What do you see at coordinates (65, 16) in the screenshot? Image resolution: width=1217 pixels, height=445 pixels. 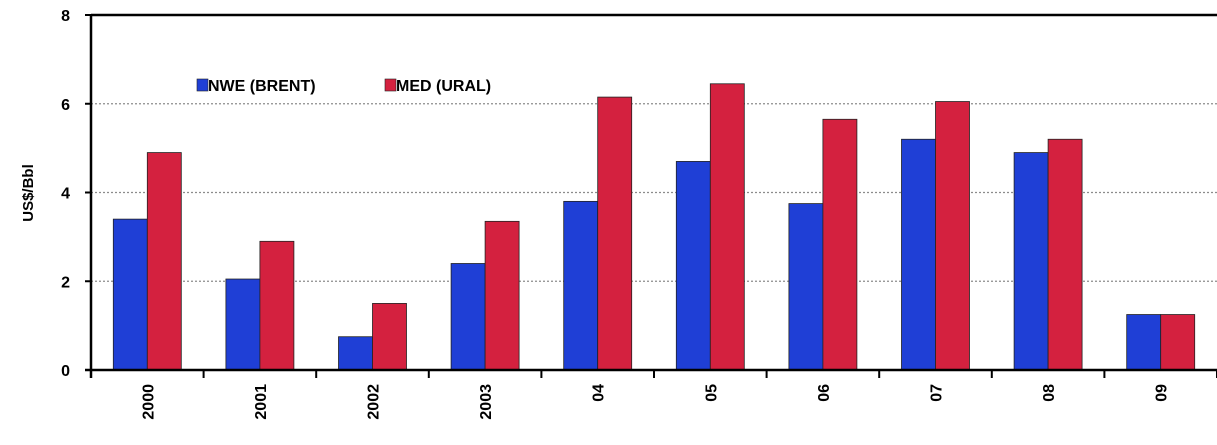 I see `y-tick-label: 8` at bounding box center [65, 16].